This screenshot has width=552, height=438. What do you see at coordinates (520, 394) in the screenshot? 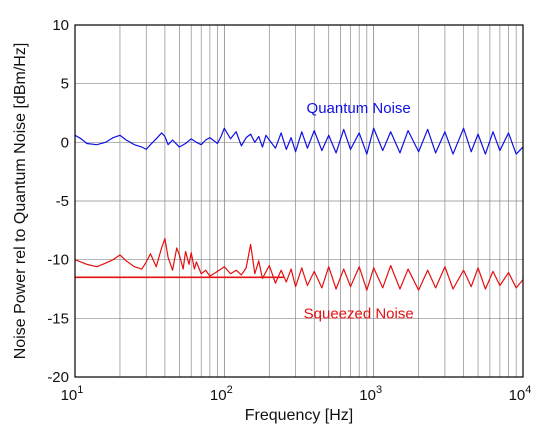
I see `x-tick-label: 10⁴` at bounding box center [520, 394].